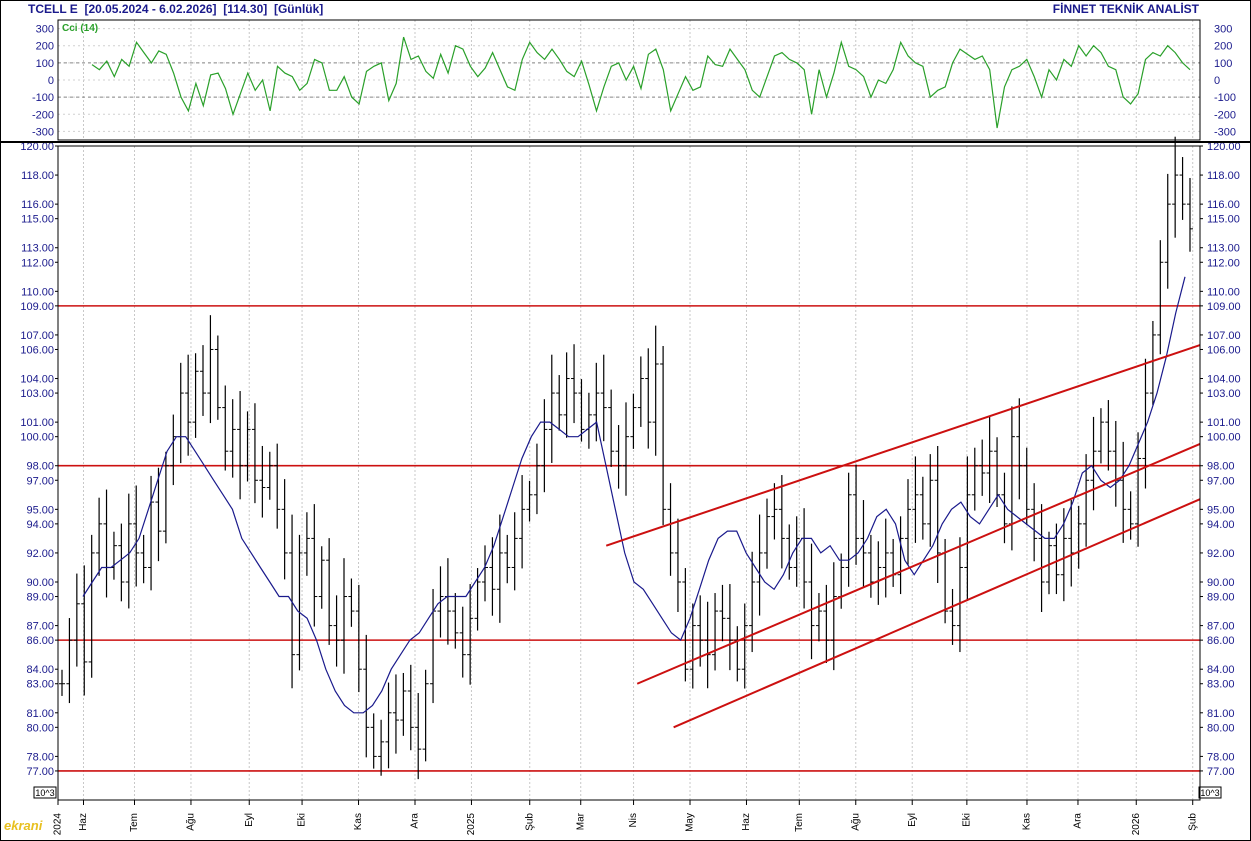 The image size is (1251, 841). I want to click on y-label-right: 97.00, so click(1221, 481).